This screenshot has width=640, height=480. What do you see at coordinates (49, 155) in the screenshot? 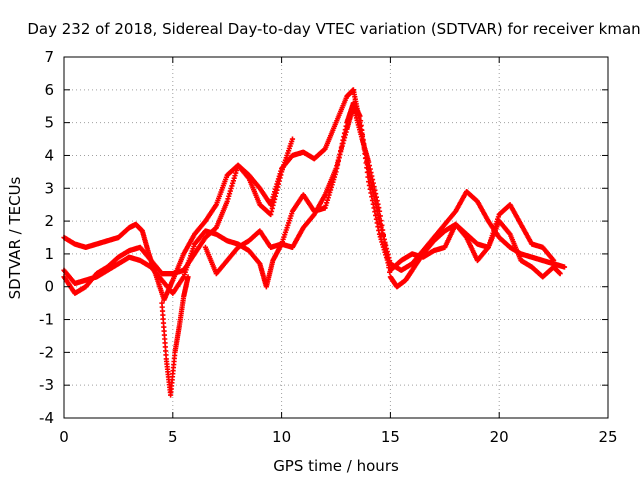
I see `y-tick-label: 4` at bounding box center [49, 155].